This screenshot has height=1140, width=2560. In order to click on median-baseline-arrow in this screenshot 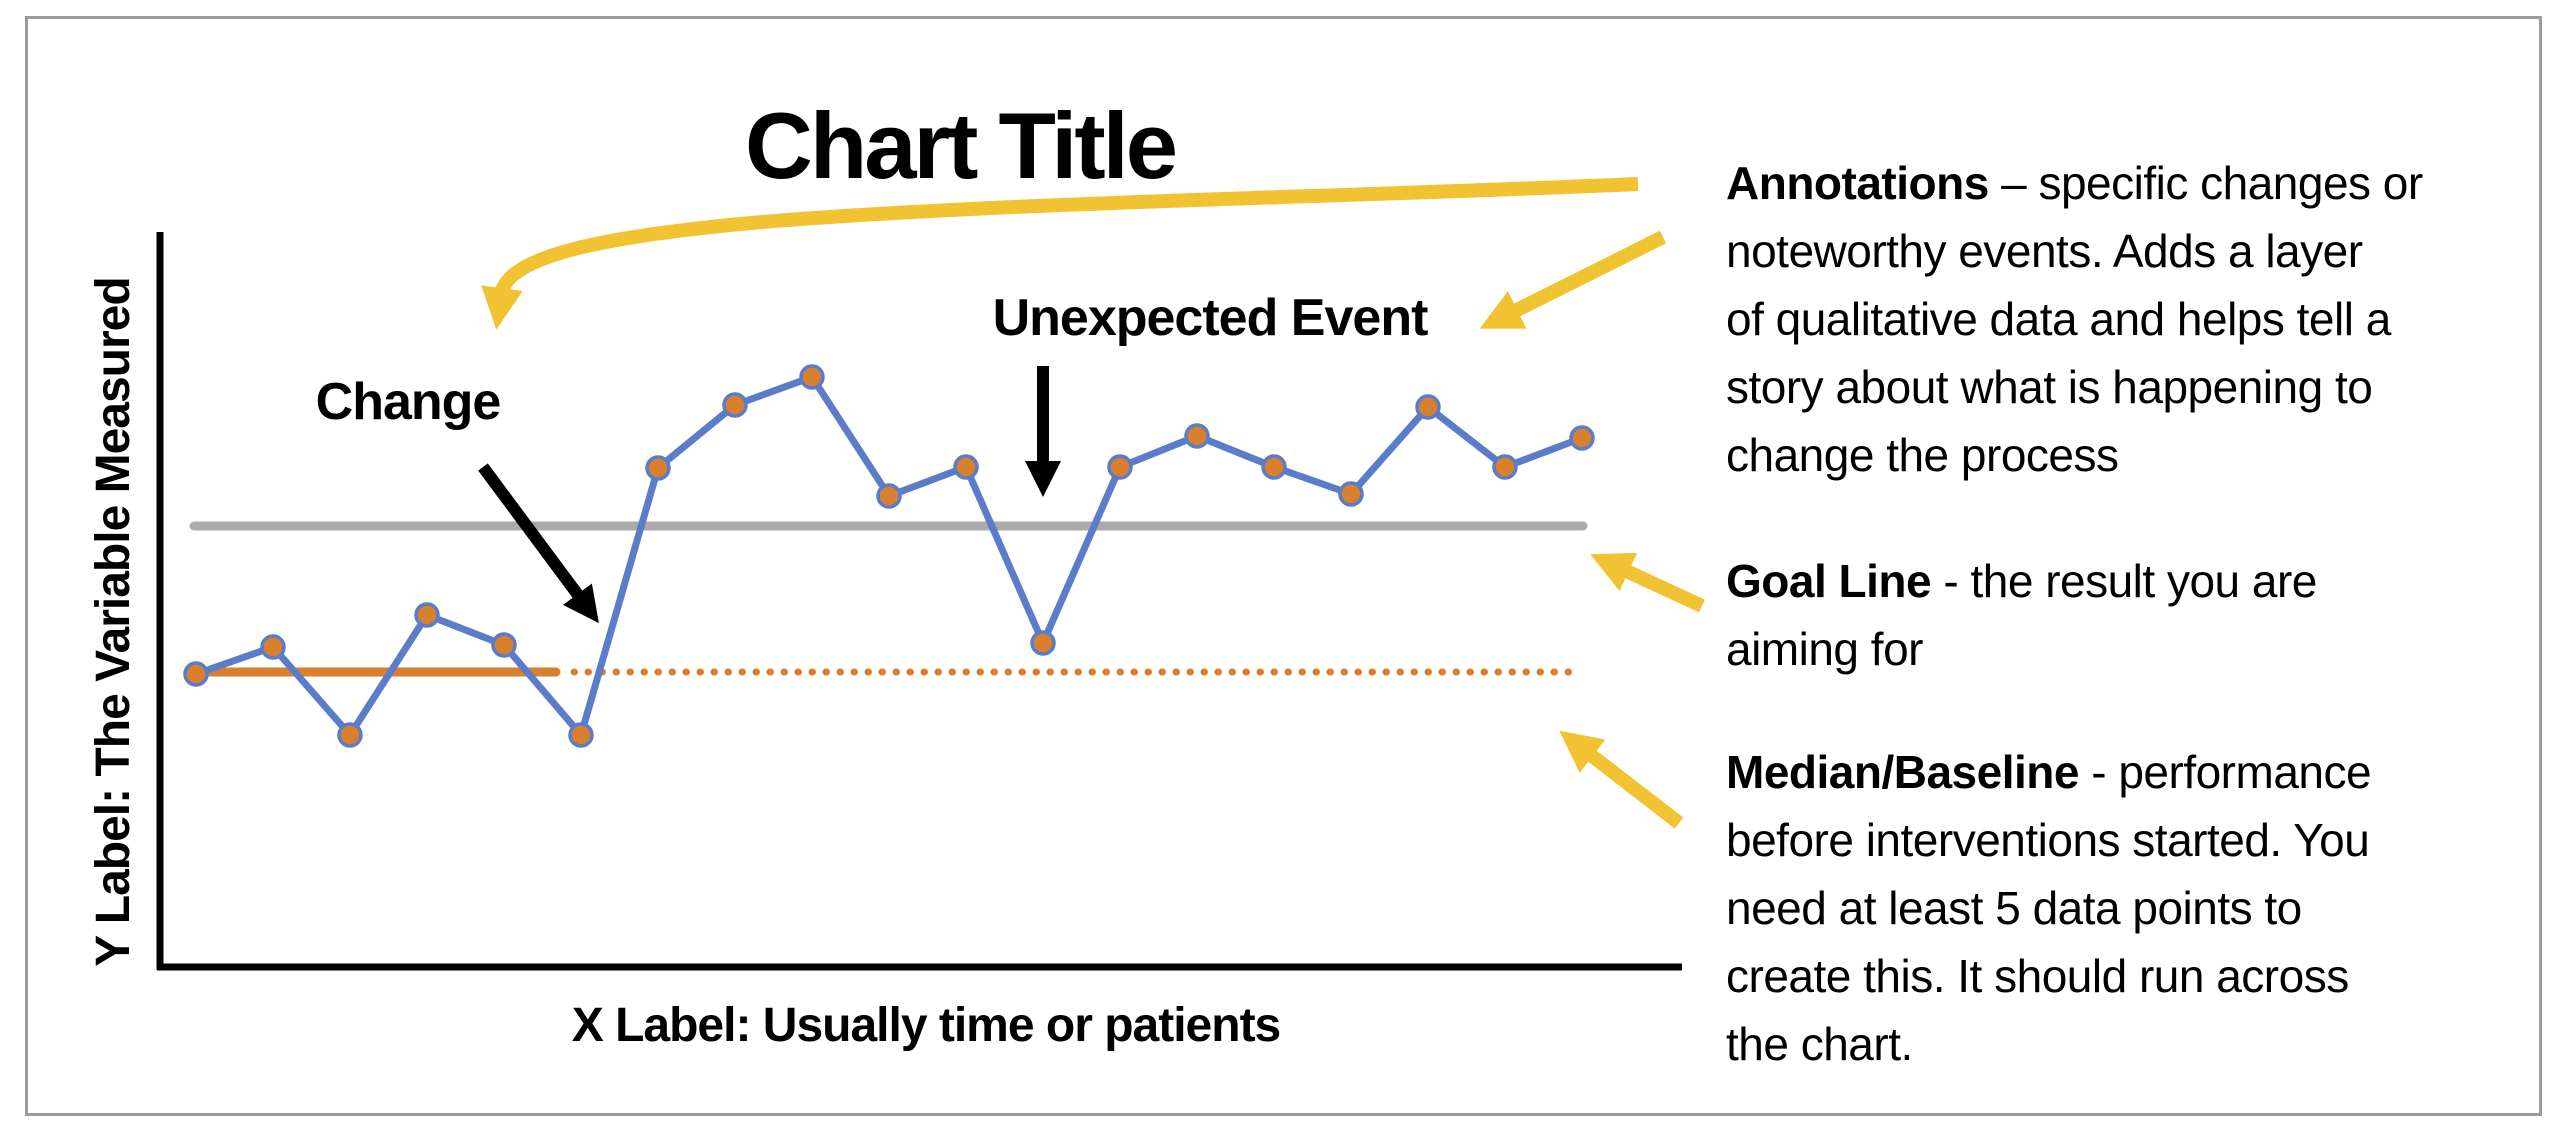, I will do `click(1621, 779)`.